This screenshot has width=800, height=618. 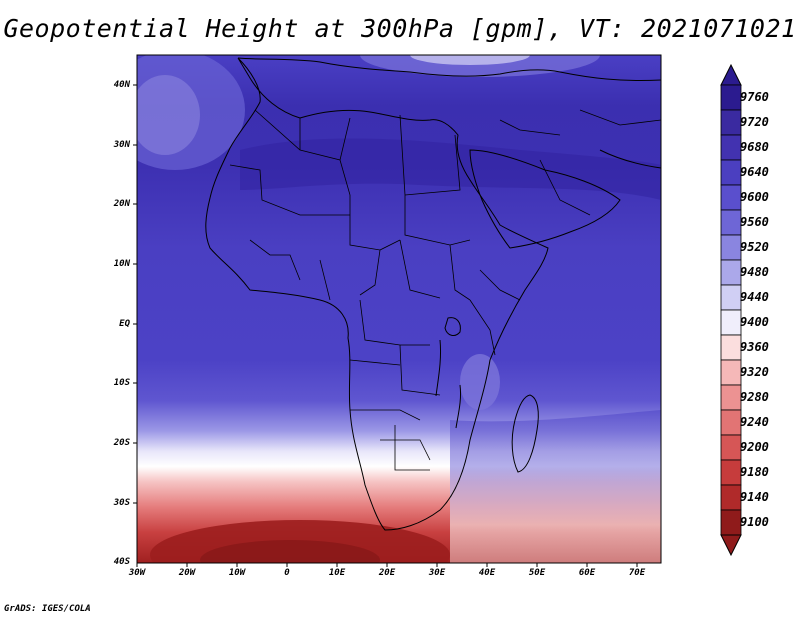 What do you see at coordinates (537, 573) in the screenshot?
I see `lon-label: 50E` at bounding box center [537, 573].